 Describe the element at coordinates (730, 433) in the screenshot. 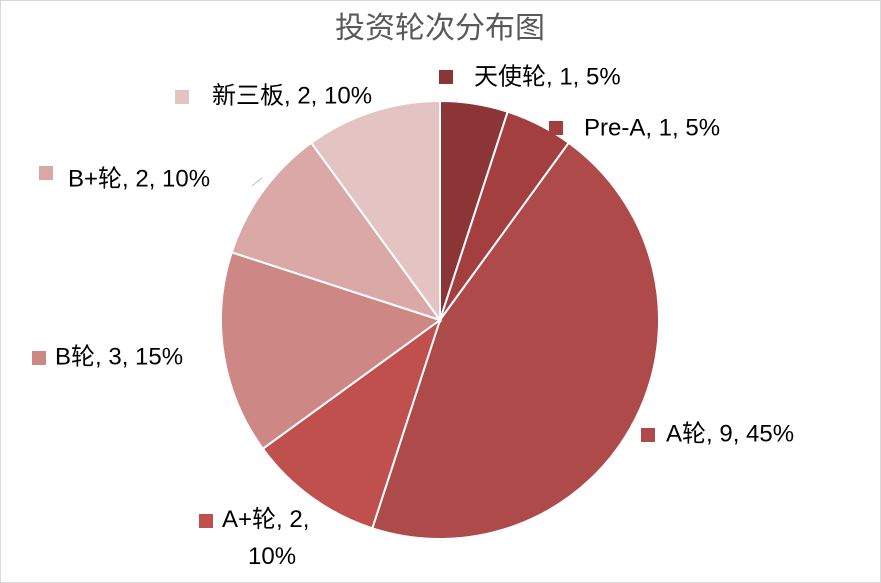

I see `data-label: A轮, 9, 45%` at that location.